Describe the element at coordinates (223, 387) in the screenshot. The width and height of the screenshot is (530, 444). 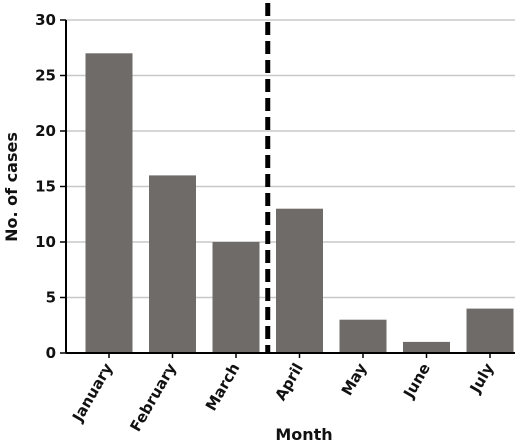
I see `x-tick-label-march: March` at that location.